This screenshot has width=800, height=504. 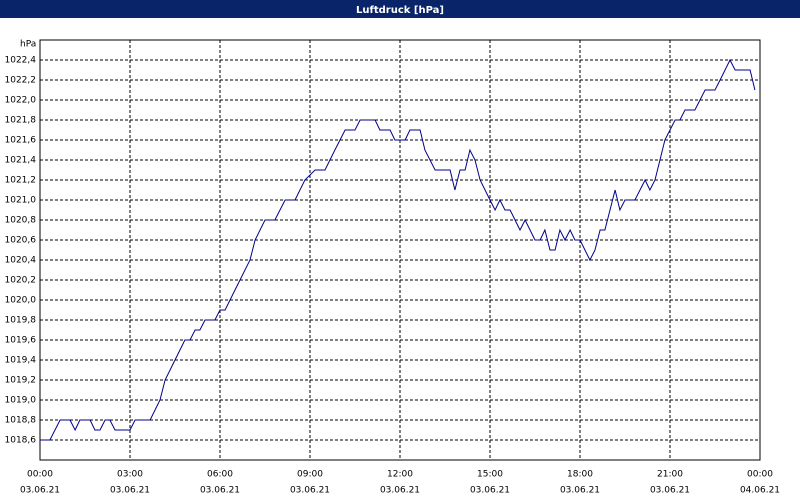 I want to click on y-tick-label: 1018,6, so click(x=21, y=441).